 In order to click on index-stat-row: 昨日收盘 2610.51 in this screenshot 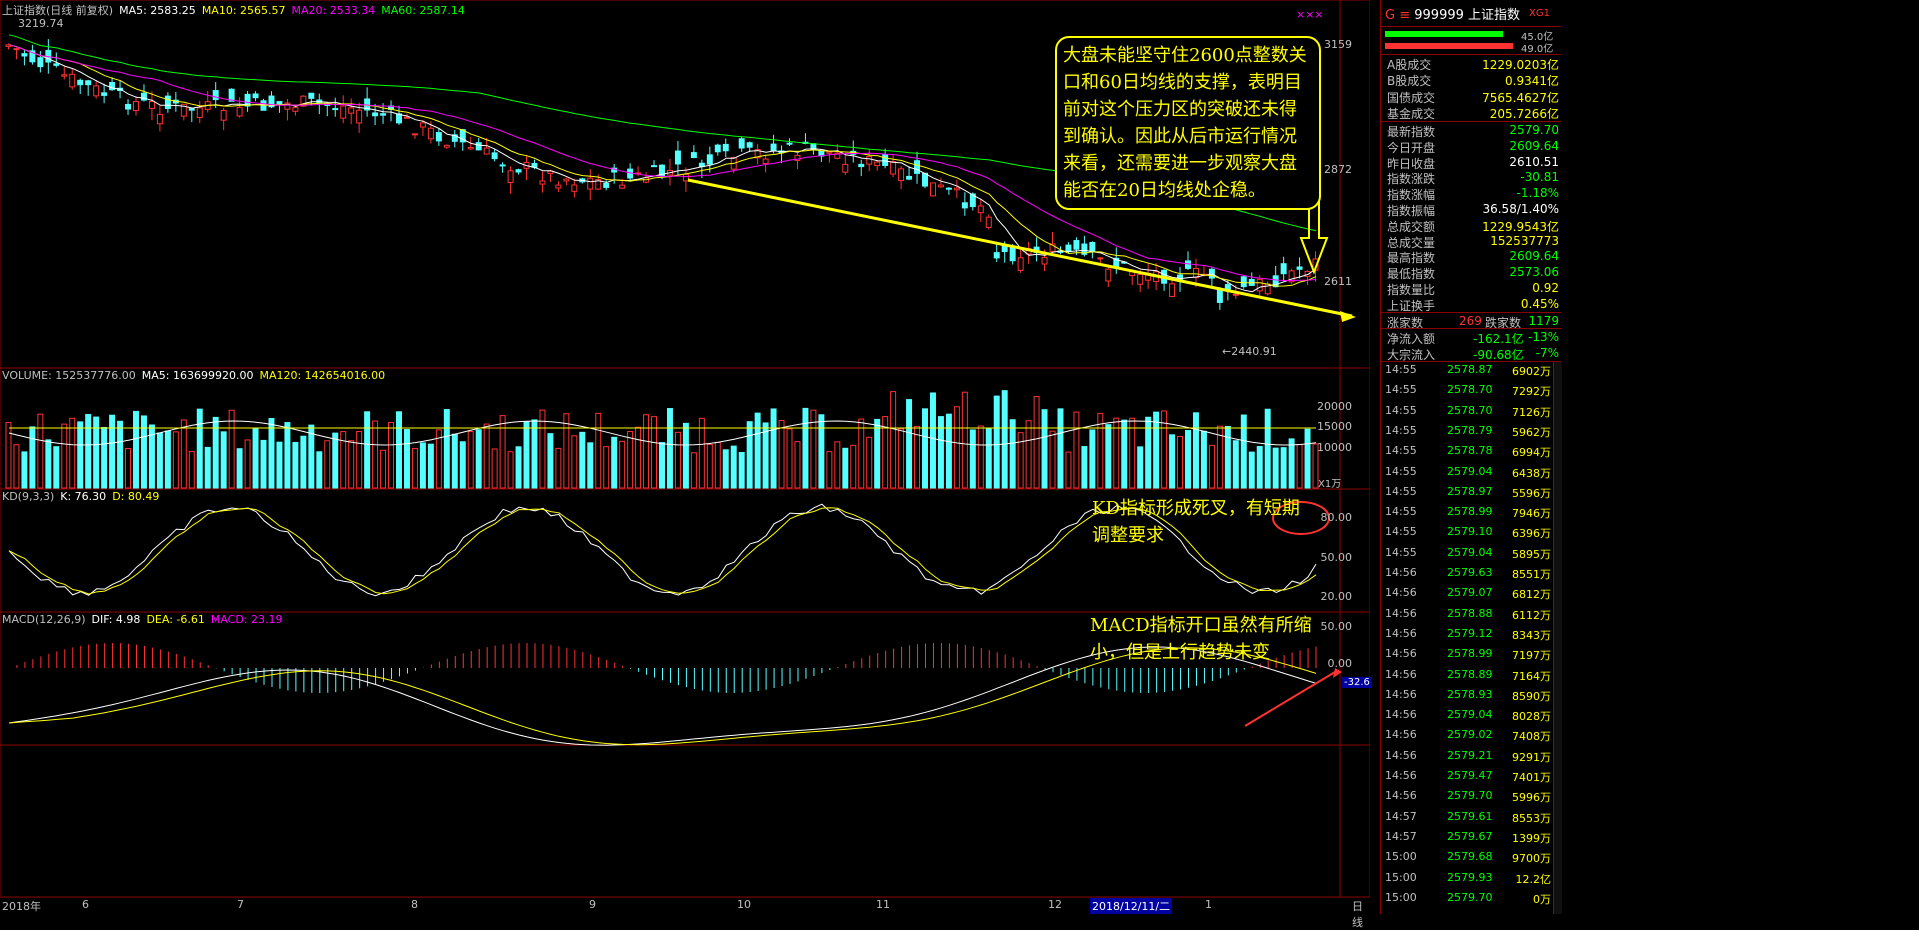, I will do `click(1471, 163)`.